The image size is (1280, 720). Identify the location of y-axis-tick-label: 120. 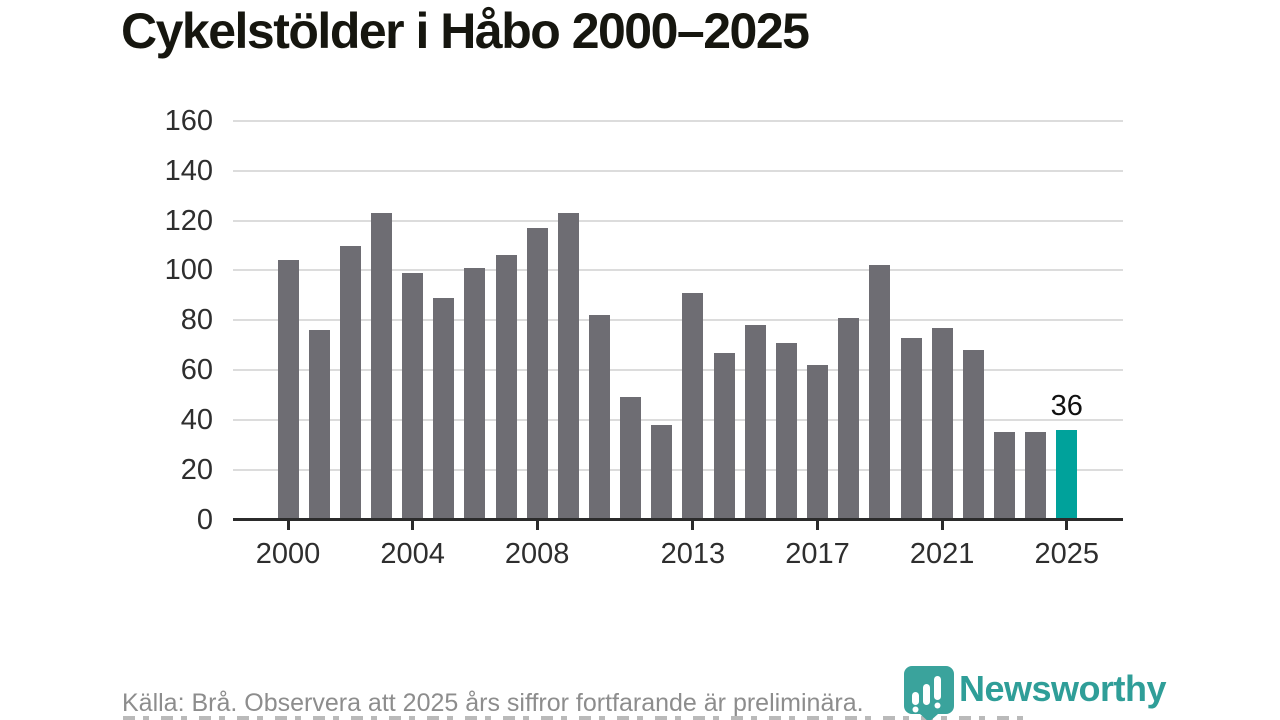
(188, 220).